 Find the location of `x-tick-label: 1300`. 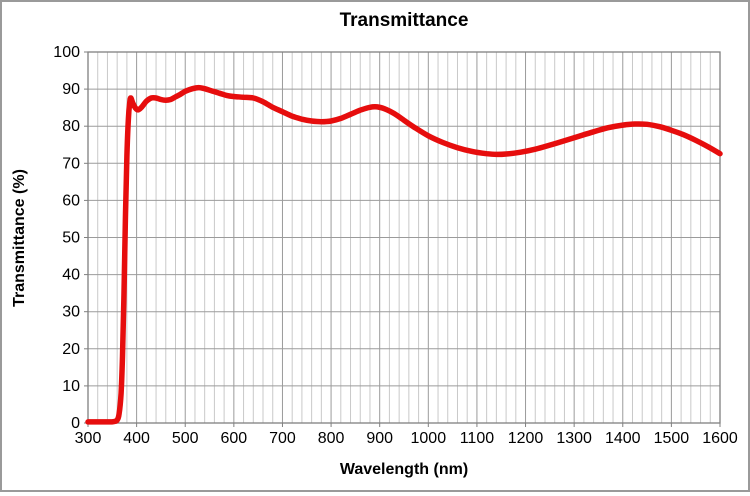

x-tick-label: 1300 is located at coordinates (574, 438).